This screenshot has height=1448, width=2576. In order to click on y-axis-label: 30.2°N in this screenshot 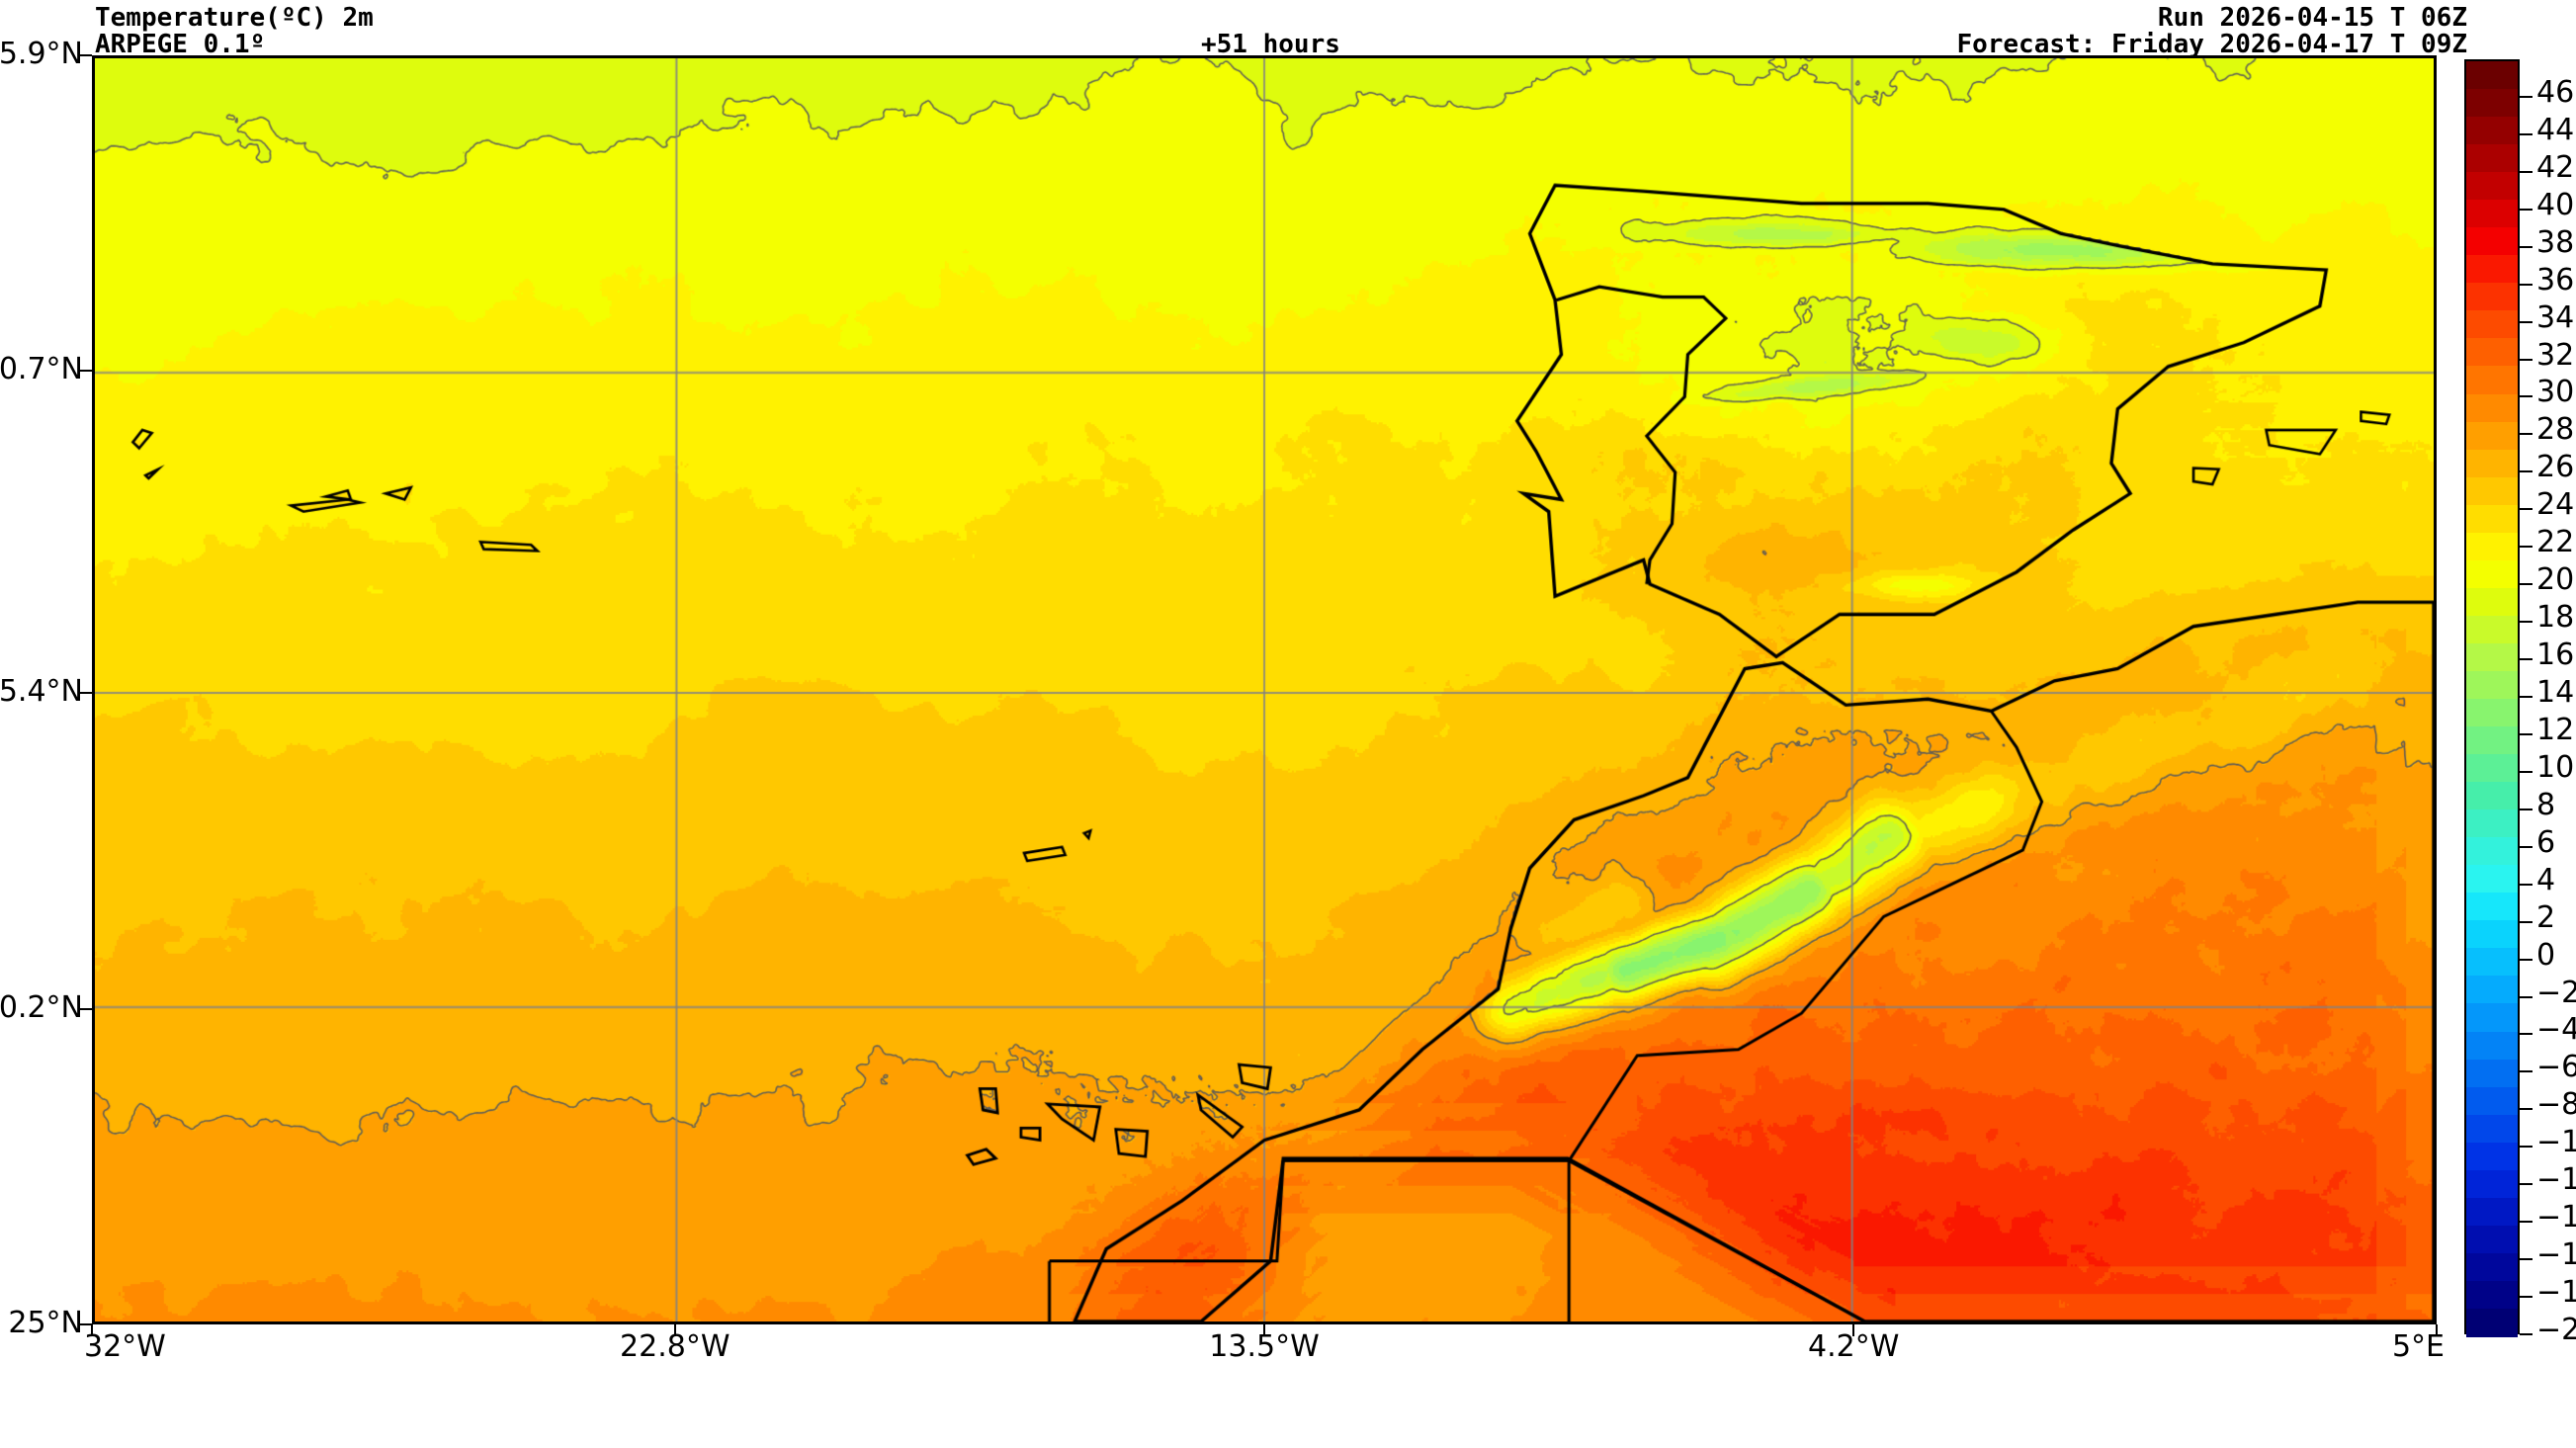, I will do `click(41, 1007)`.